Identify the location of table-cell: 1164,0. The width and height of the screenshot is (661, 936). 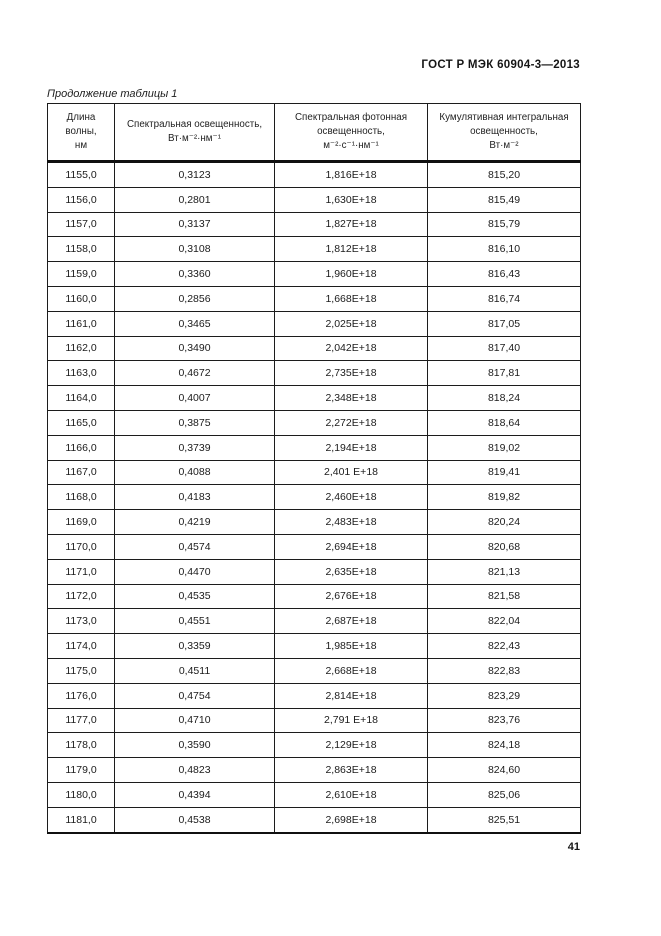
(81, 398).